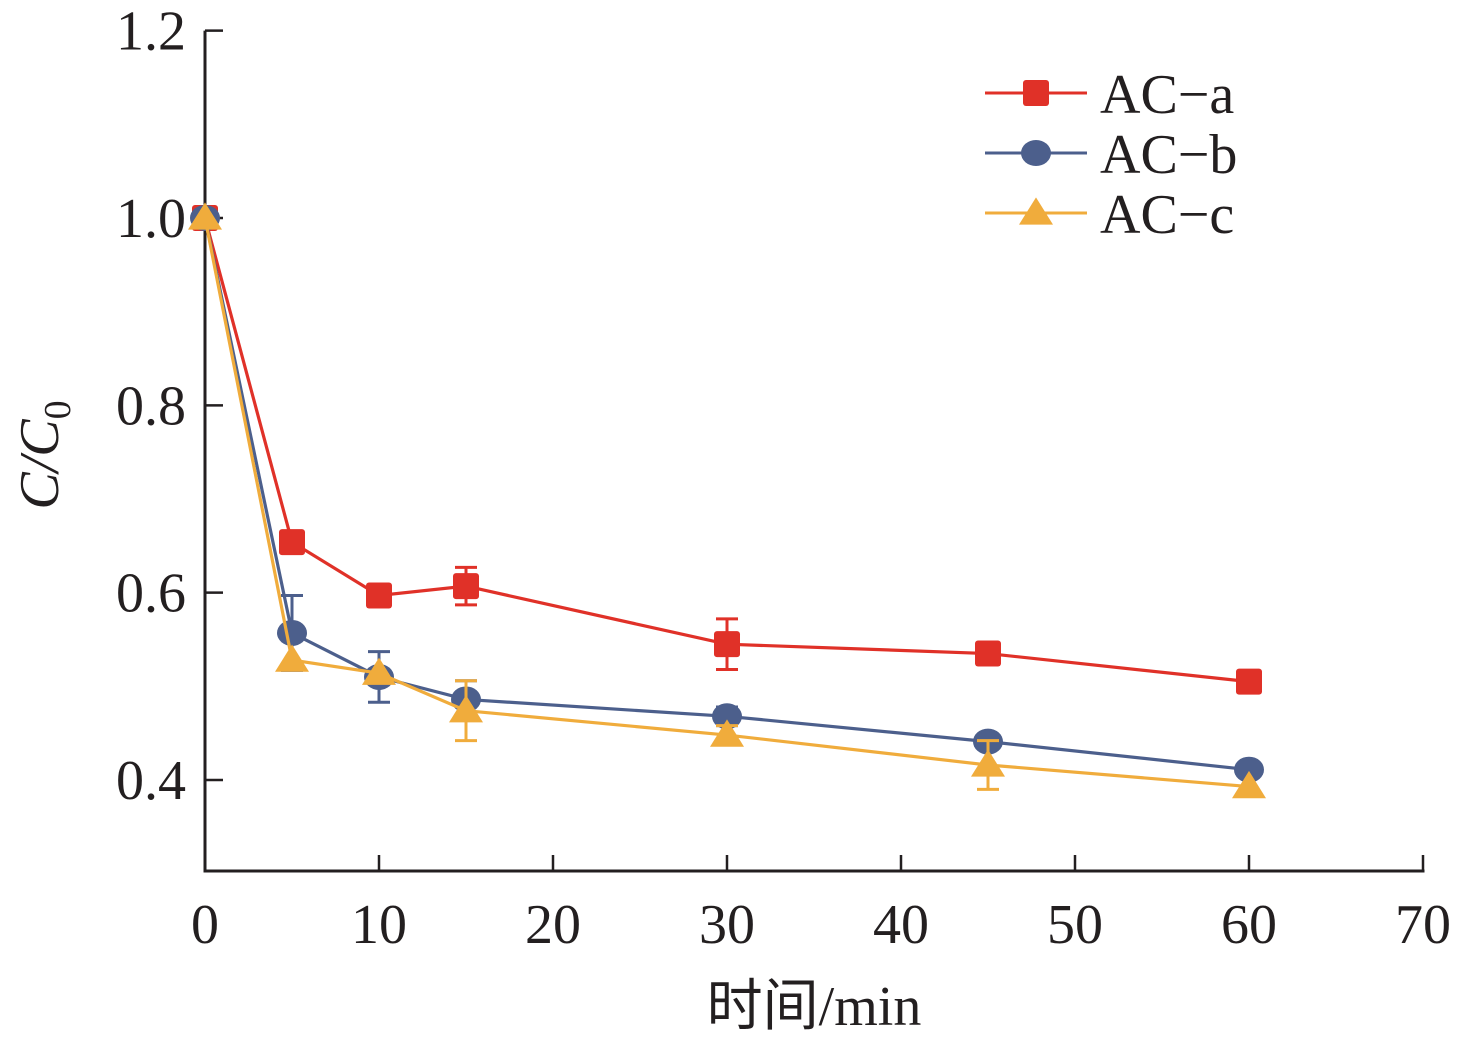 Image resolution: width=1464 pixels, height=1046 pixels. Describe the element at coordinates (1167, 215) in the screenshot. I see `legend-label: AC−c` at that location.